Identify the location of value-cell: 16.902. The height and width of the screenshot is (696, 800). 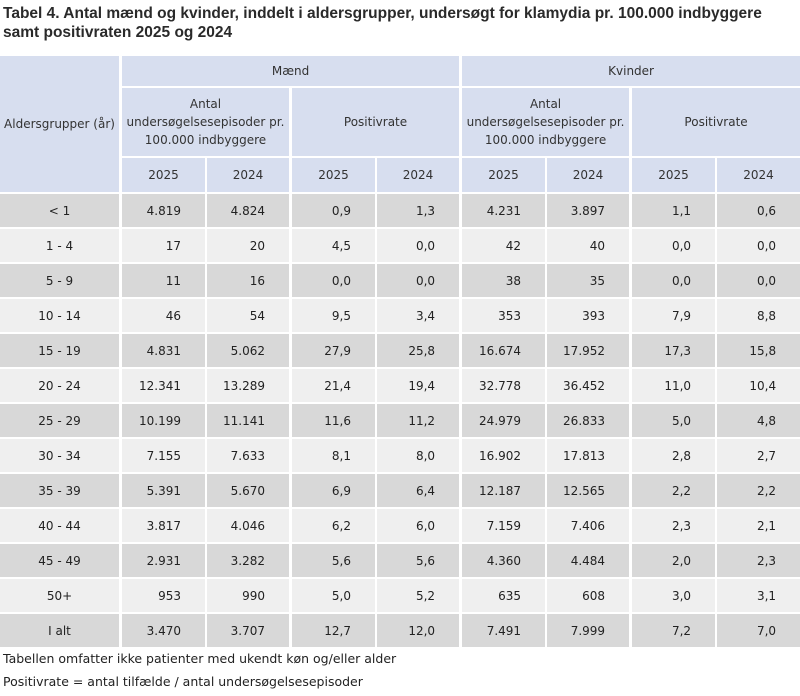
(505, 454).